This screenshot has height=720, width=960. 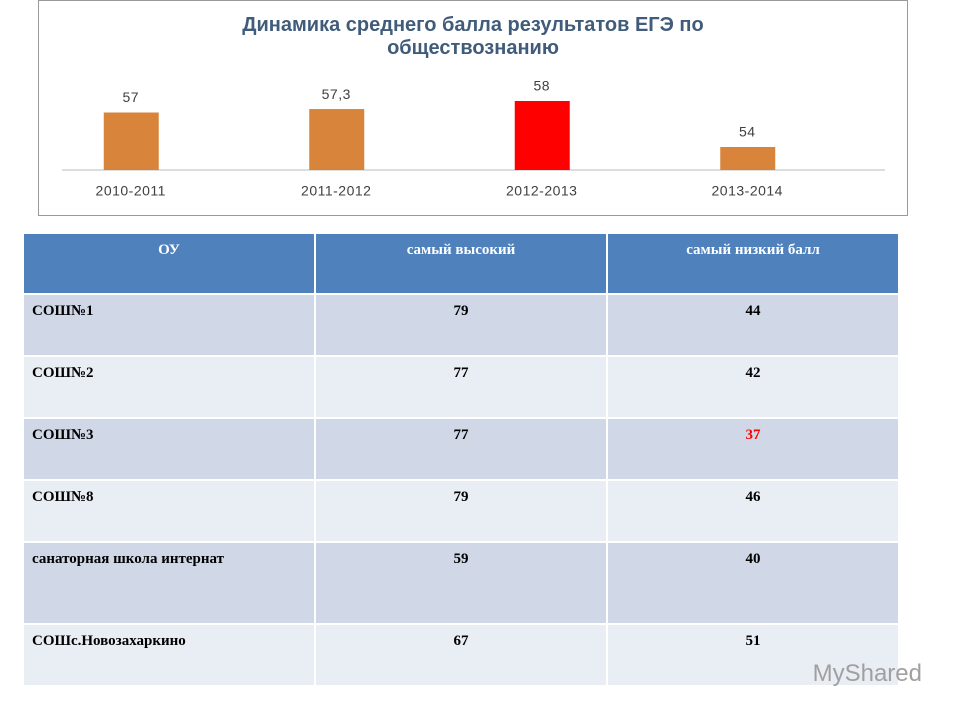 What do you see at coordinates (169, 263) in the screenshot?
I see `header-cell: ОУ` at bounding box center [169, 263].